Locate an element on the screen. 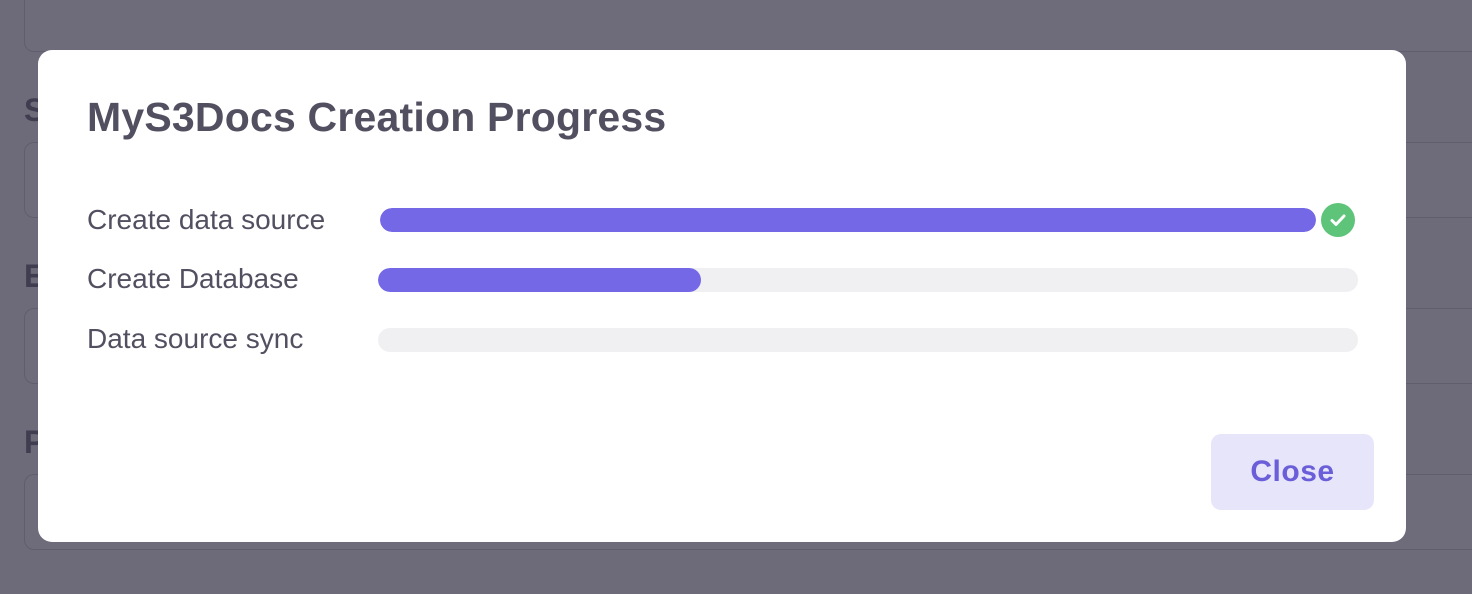 This screenshot has height=594, width=1472. close-button: Close is located at coordinates (1292, 472).